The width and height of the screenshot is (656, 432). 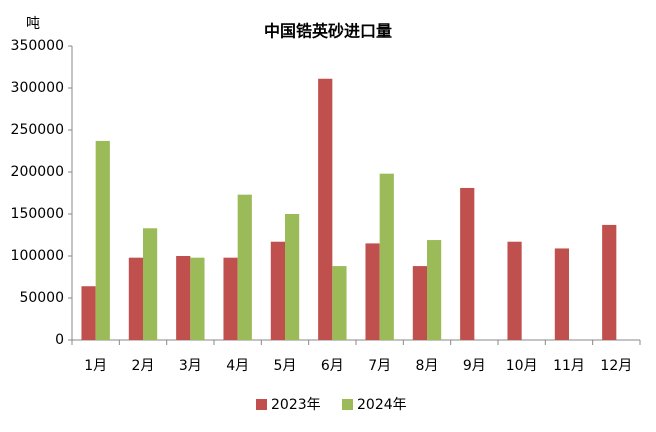 What do you see at coordinates (569, 366) in the screenshot?
I see `x-tick-label: 11月` at bounding box center [569, 366].